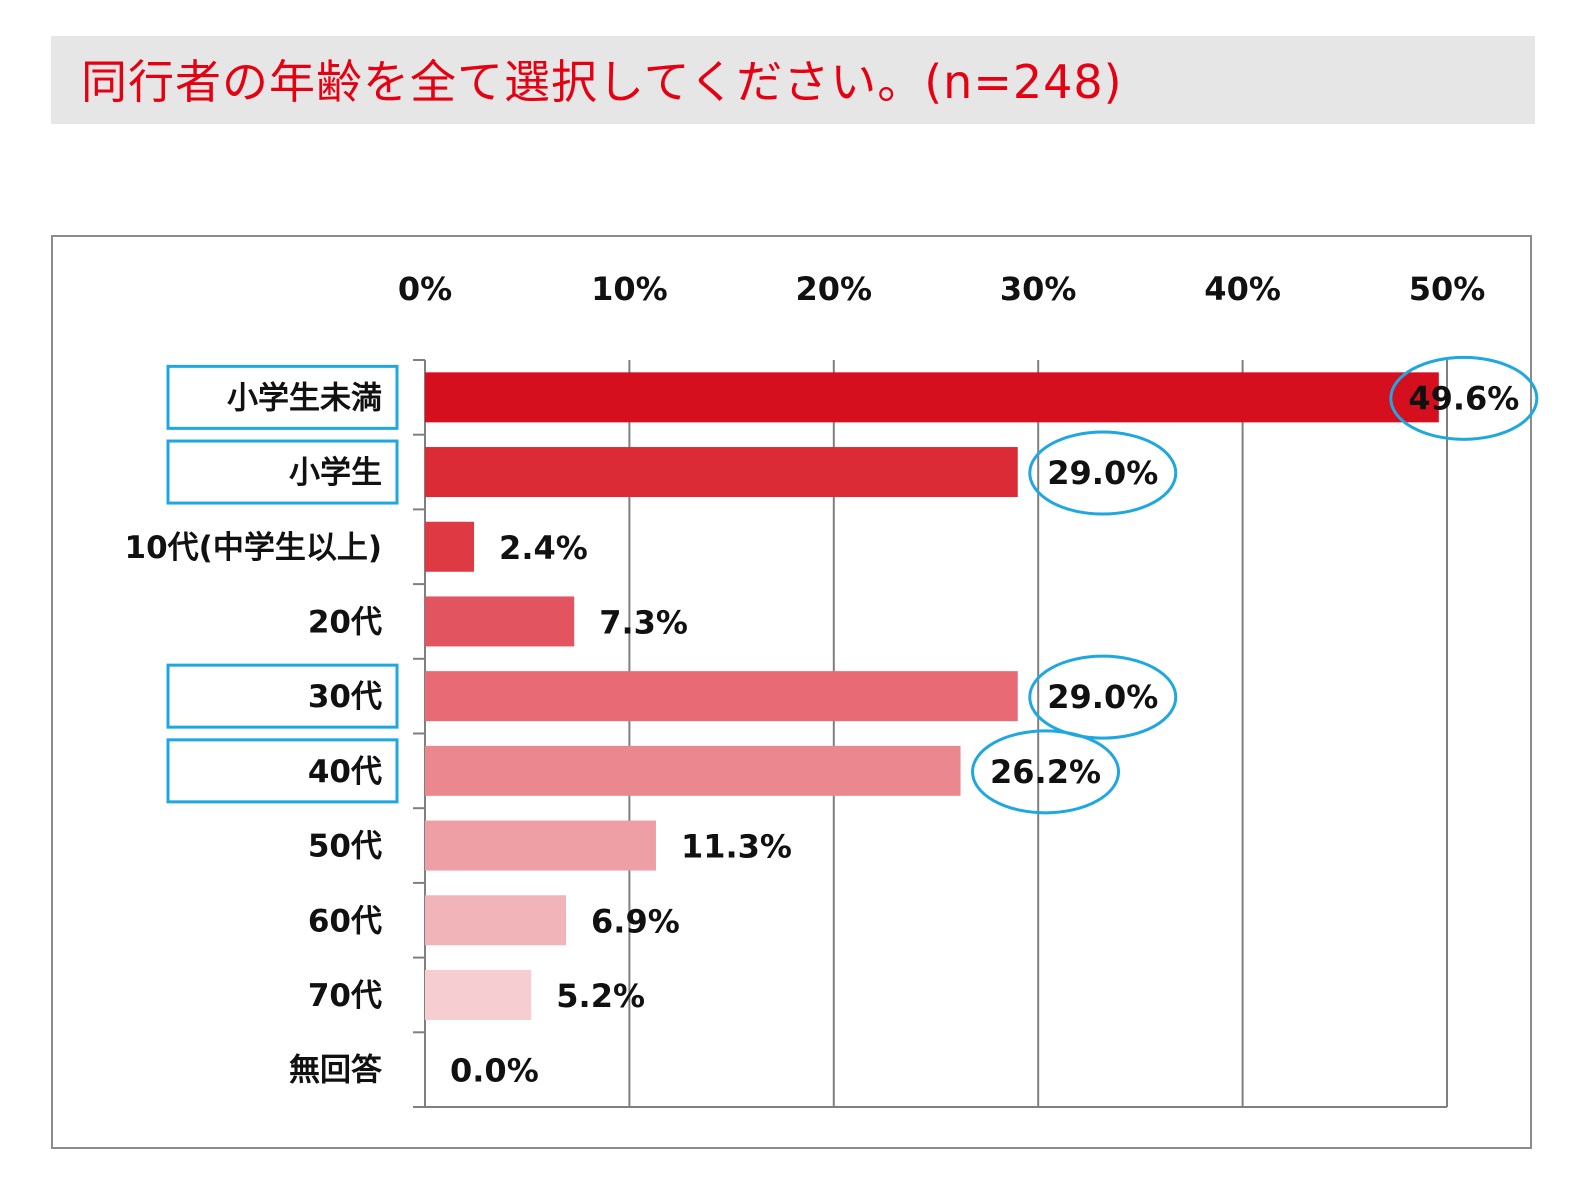 This screenshot has width=1578, height=1200. Describe the element at coordinates (543, 548) in the screenshot. I see `data-label: 2.4%` at that location.